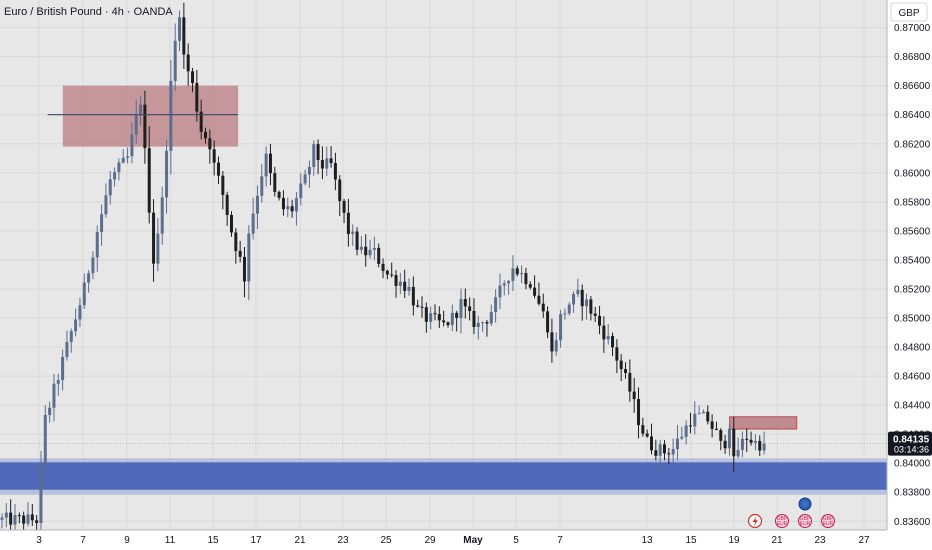 This screenshot has height=550, width=932. What do you see at coordinates (39, 540) in the screenshot?
I see `x-tick-label: 3` at bounding box center [39, 540].